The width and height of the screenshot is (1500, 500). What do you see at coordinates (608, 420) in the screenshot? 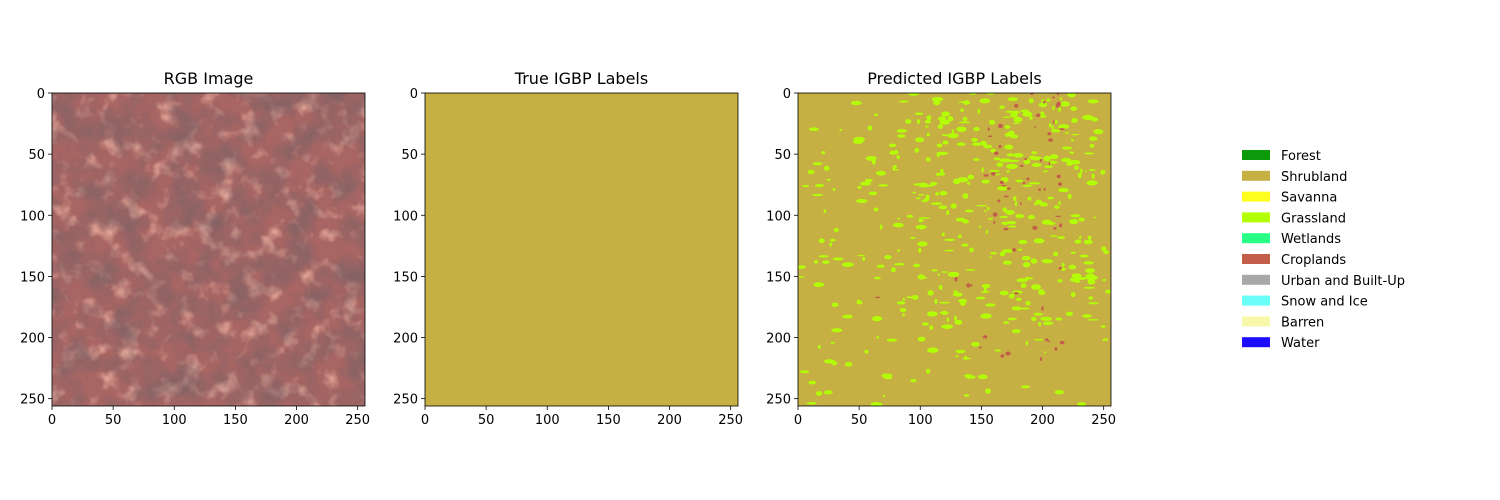
I see `x-tick-label: 150` at bounding box center [608, 420].